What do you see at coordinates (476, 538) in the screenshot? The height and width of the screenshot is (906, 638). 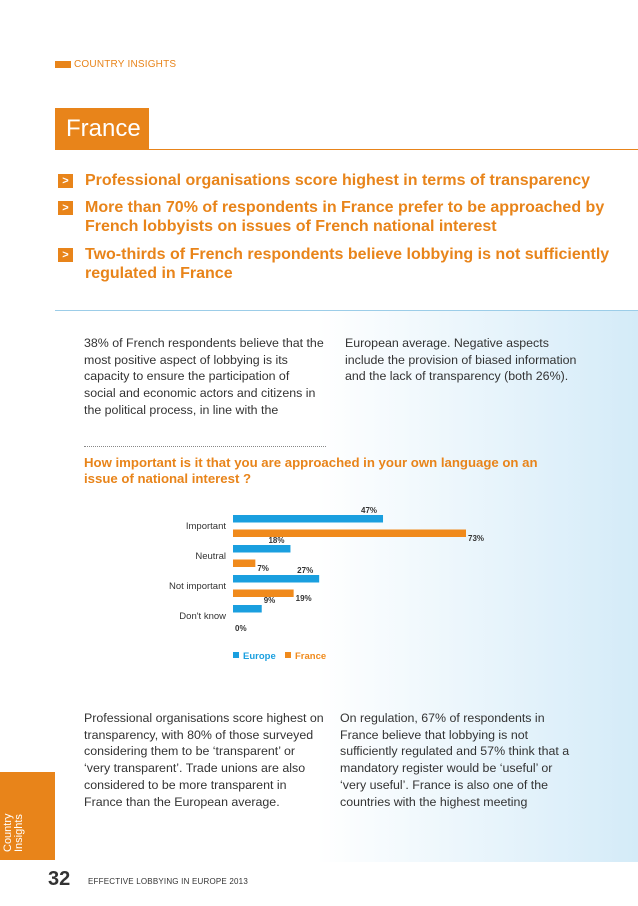 I see `data-label-france: 73%` at bounding box center [476, 538].